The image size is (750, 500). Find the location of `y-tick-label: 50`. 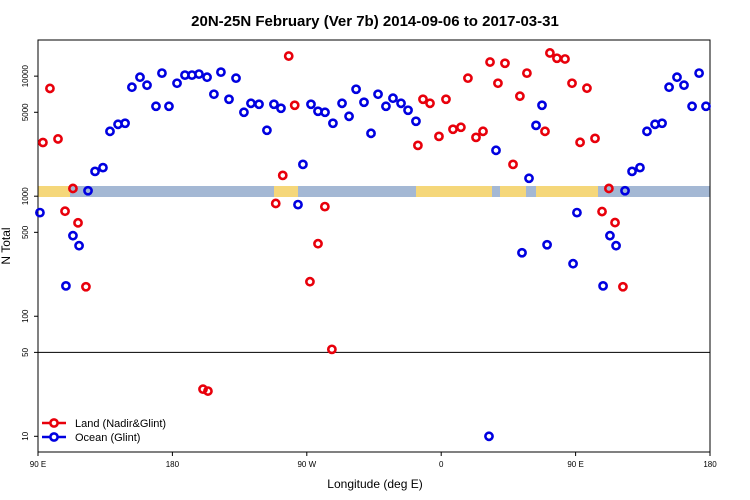

y-tick-label: 50 is located at coordinates (25, 351).